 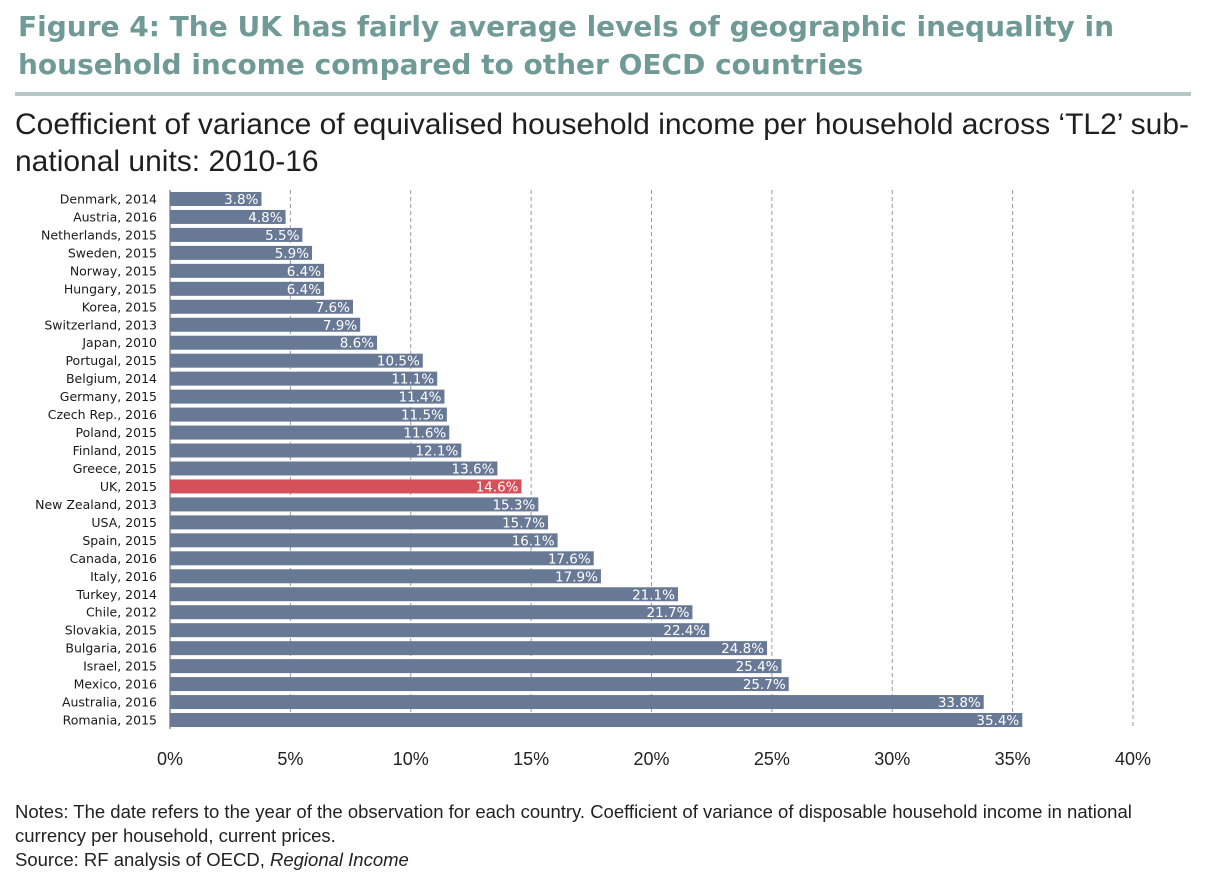 I want to click on x-axis-tick-labels: 0% 5% 10% 15% 20% 25% 30% 35% 40%, so click(x=654, y=759).